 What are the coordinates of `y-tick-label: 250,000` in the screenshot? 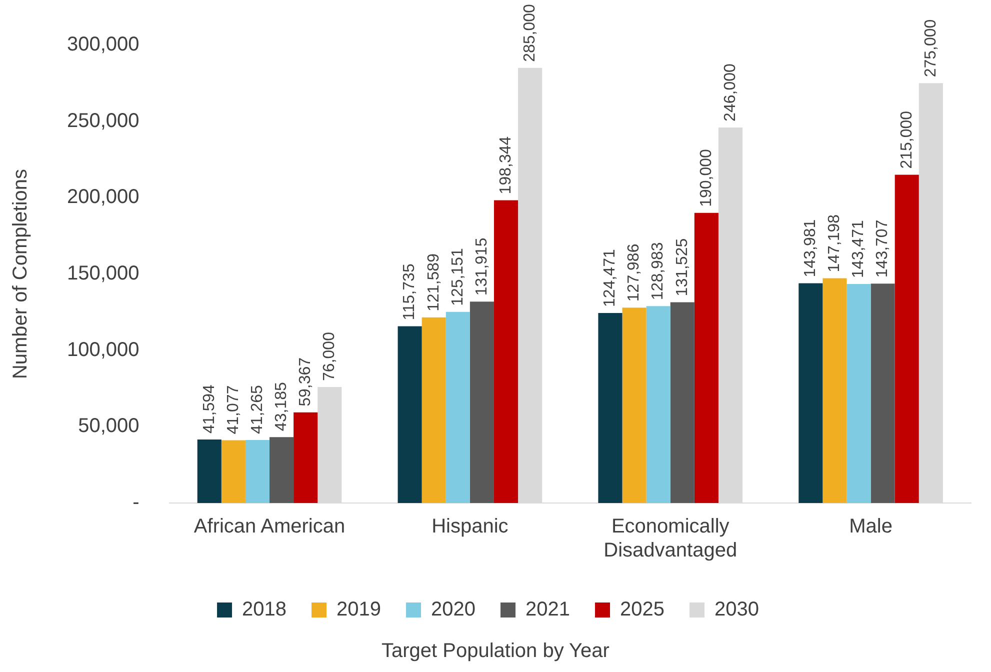 It's located at (103, 121).